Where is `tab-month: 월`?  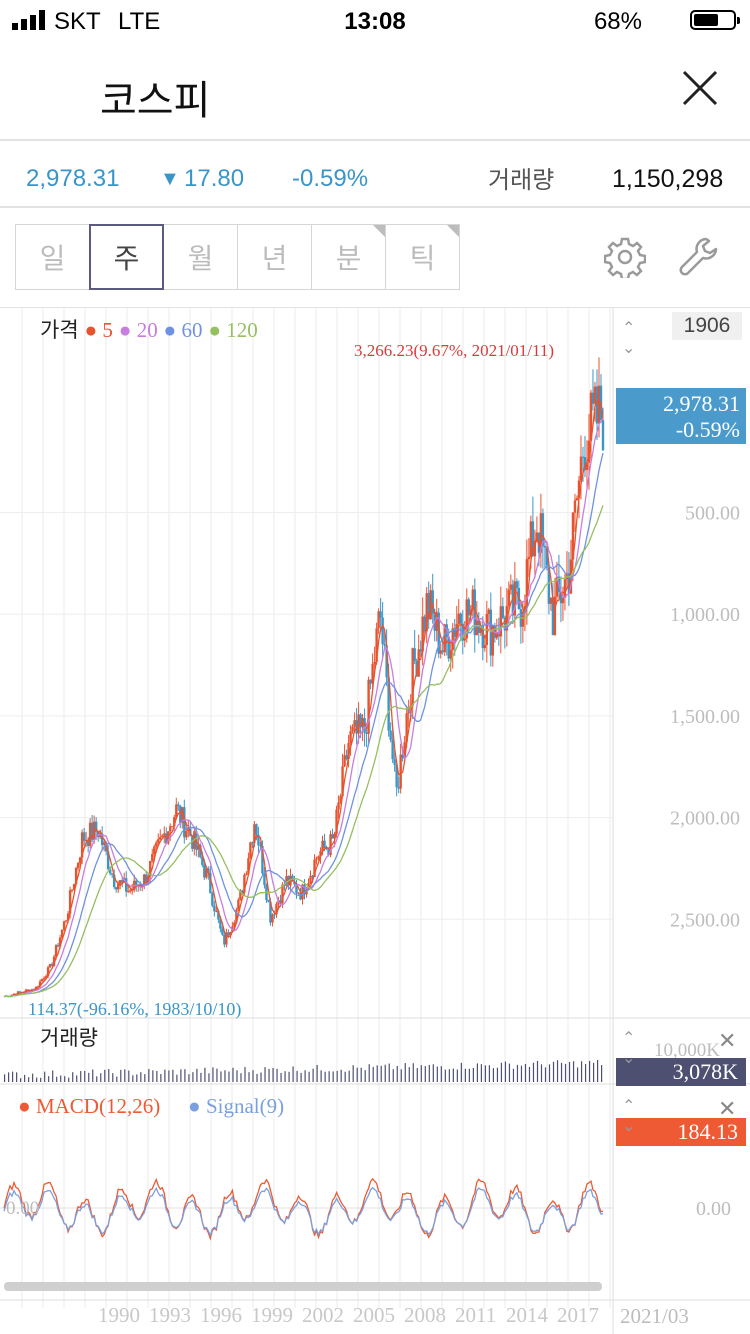 tab-month: 월 is located at coordinates (200, 257).